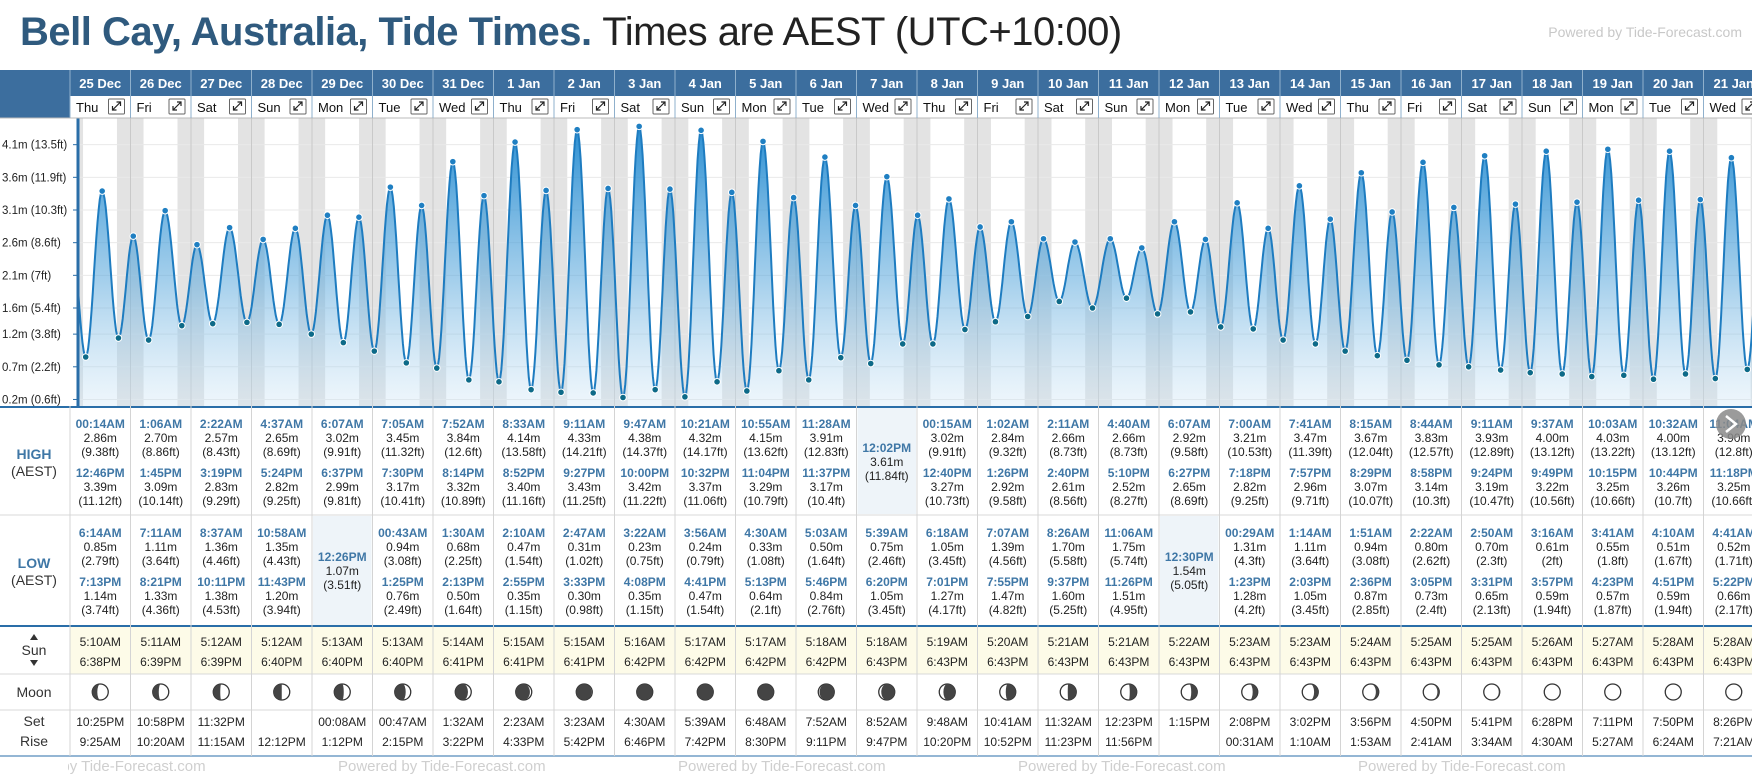 Image resolution: width=1752 pixels, height=780 pixels. Describe the element at coordinates (1249, 642) in the screenshot. I see `sunrise-time: 5:23AM` at that location.